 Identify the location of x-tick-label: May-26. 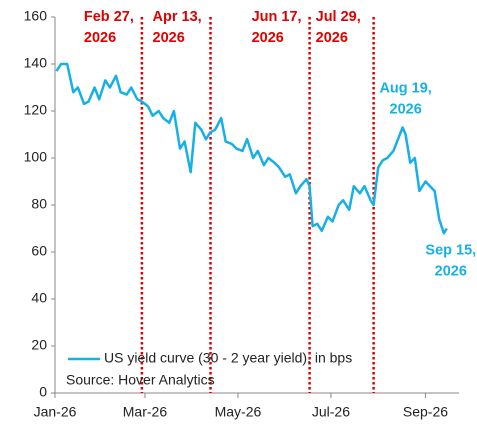
(238, 412).